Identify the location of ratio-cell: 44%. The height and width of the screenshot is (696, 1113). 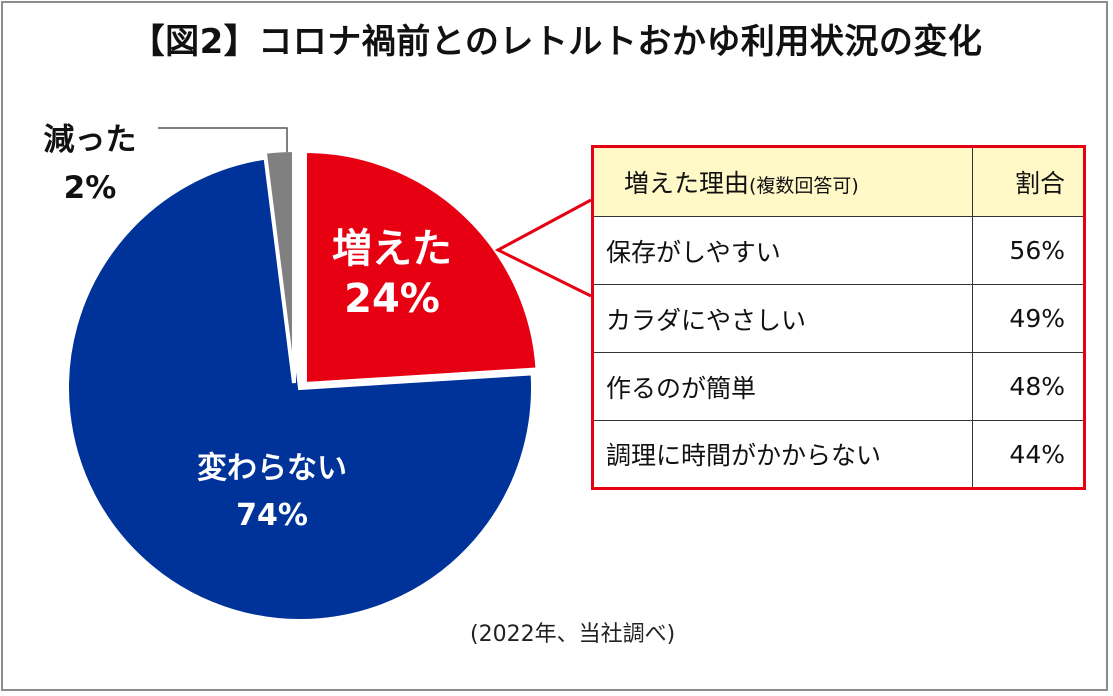
(1028, 454).